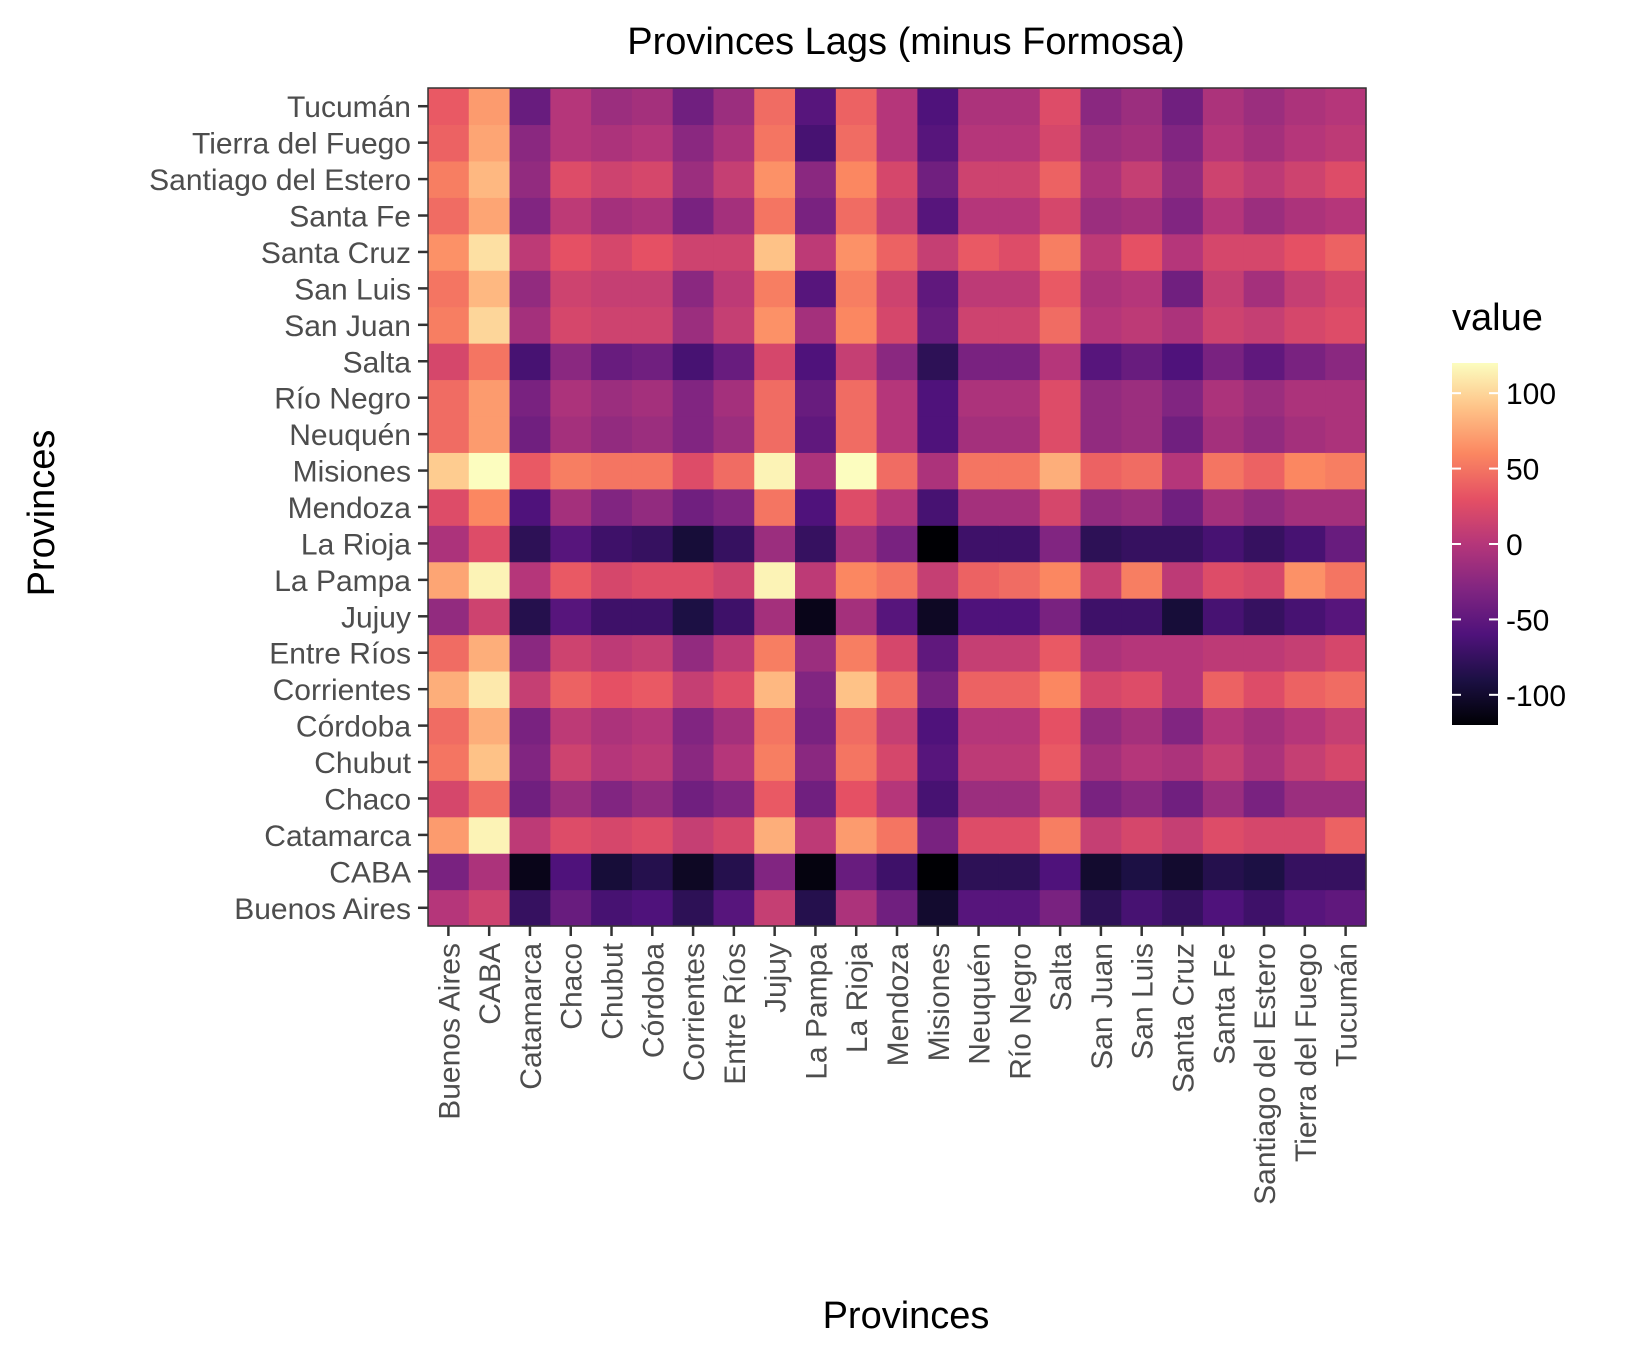  I want to click on x-tick-label: Río Negro, so click(1020, 1011).